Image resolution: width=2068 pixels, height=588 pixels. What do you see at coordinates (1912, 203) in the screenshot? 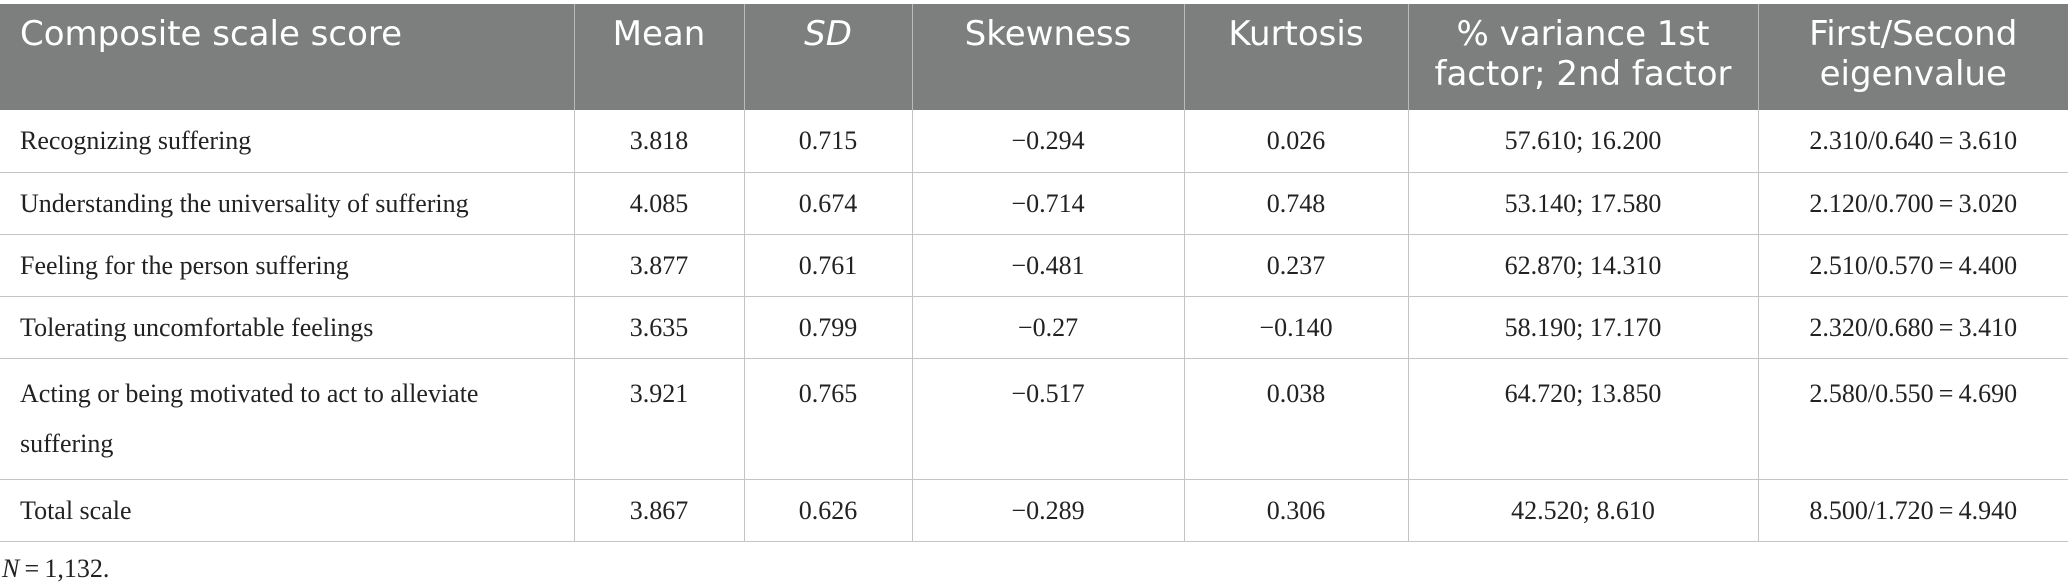
I see `cell-eigenvalue: 2.120/0.700 = 3.020` at bounding box center [1912, 203].